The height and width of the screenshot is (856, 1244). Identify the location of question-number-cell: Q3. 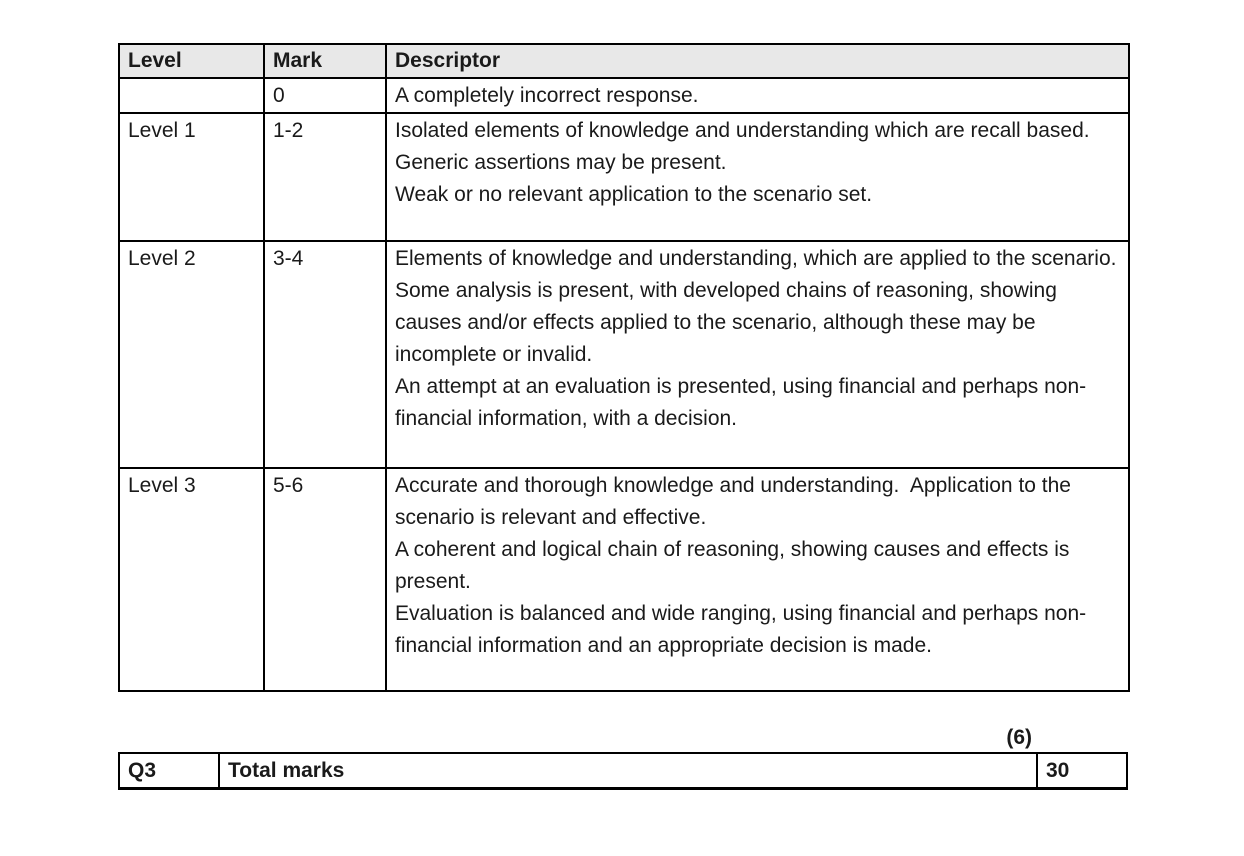
(169, 771).